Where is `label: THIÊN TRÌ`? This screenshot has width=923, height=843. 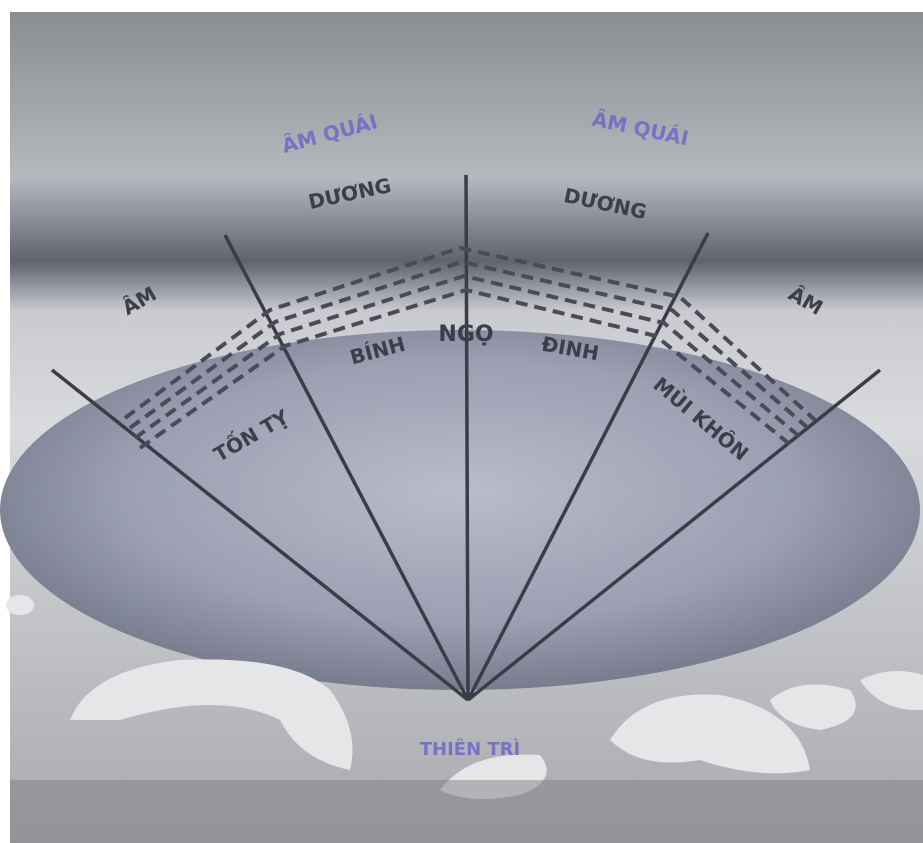
label: THIÊN TRÌ is located at coordinates (470, 749).